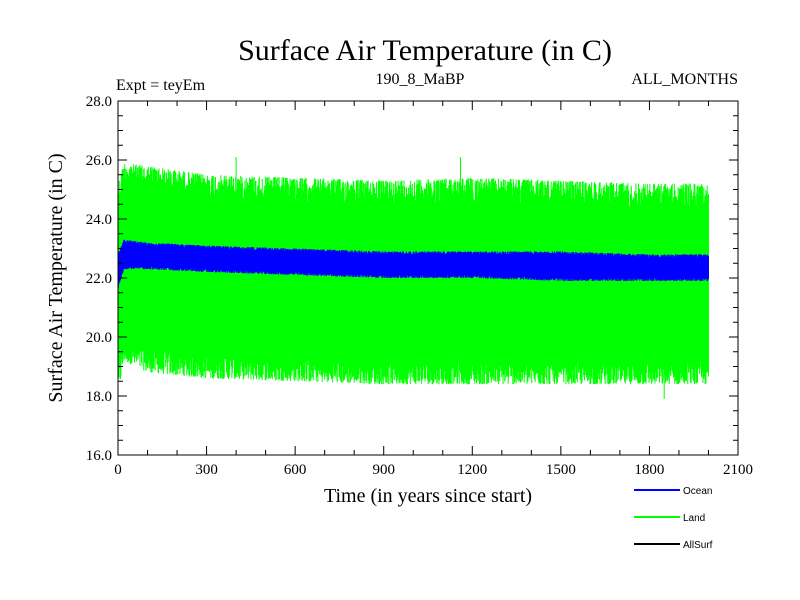 This screenshot has width=800, height=600. What do you see at coordinates (684, 79) in the screenshot?
I see `subtitle-months: ALL_MONTHS` at bounding box center [684, 79].